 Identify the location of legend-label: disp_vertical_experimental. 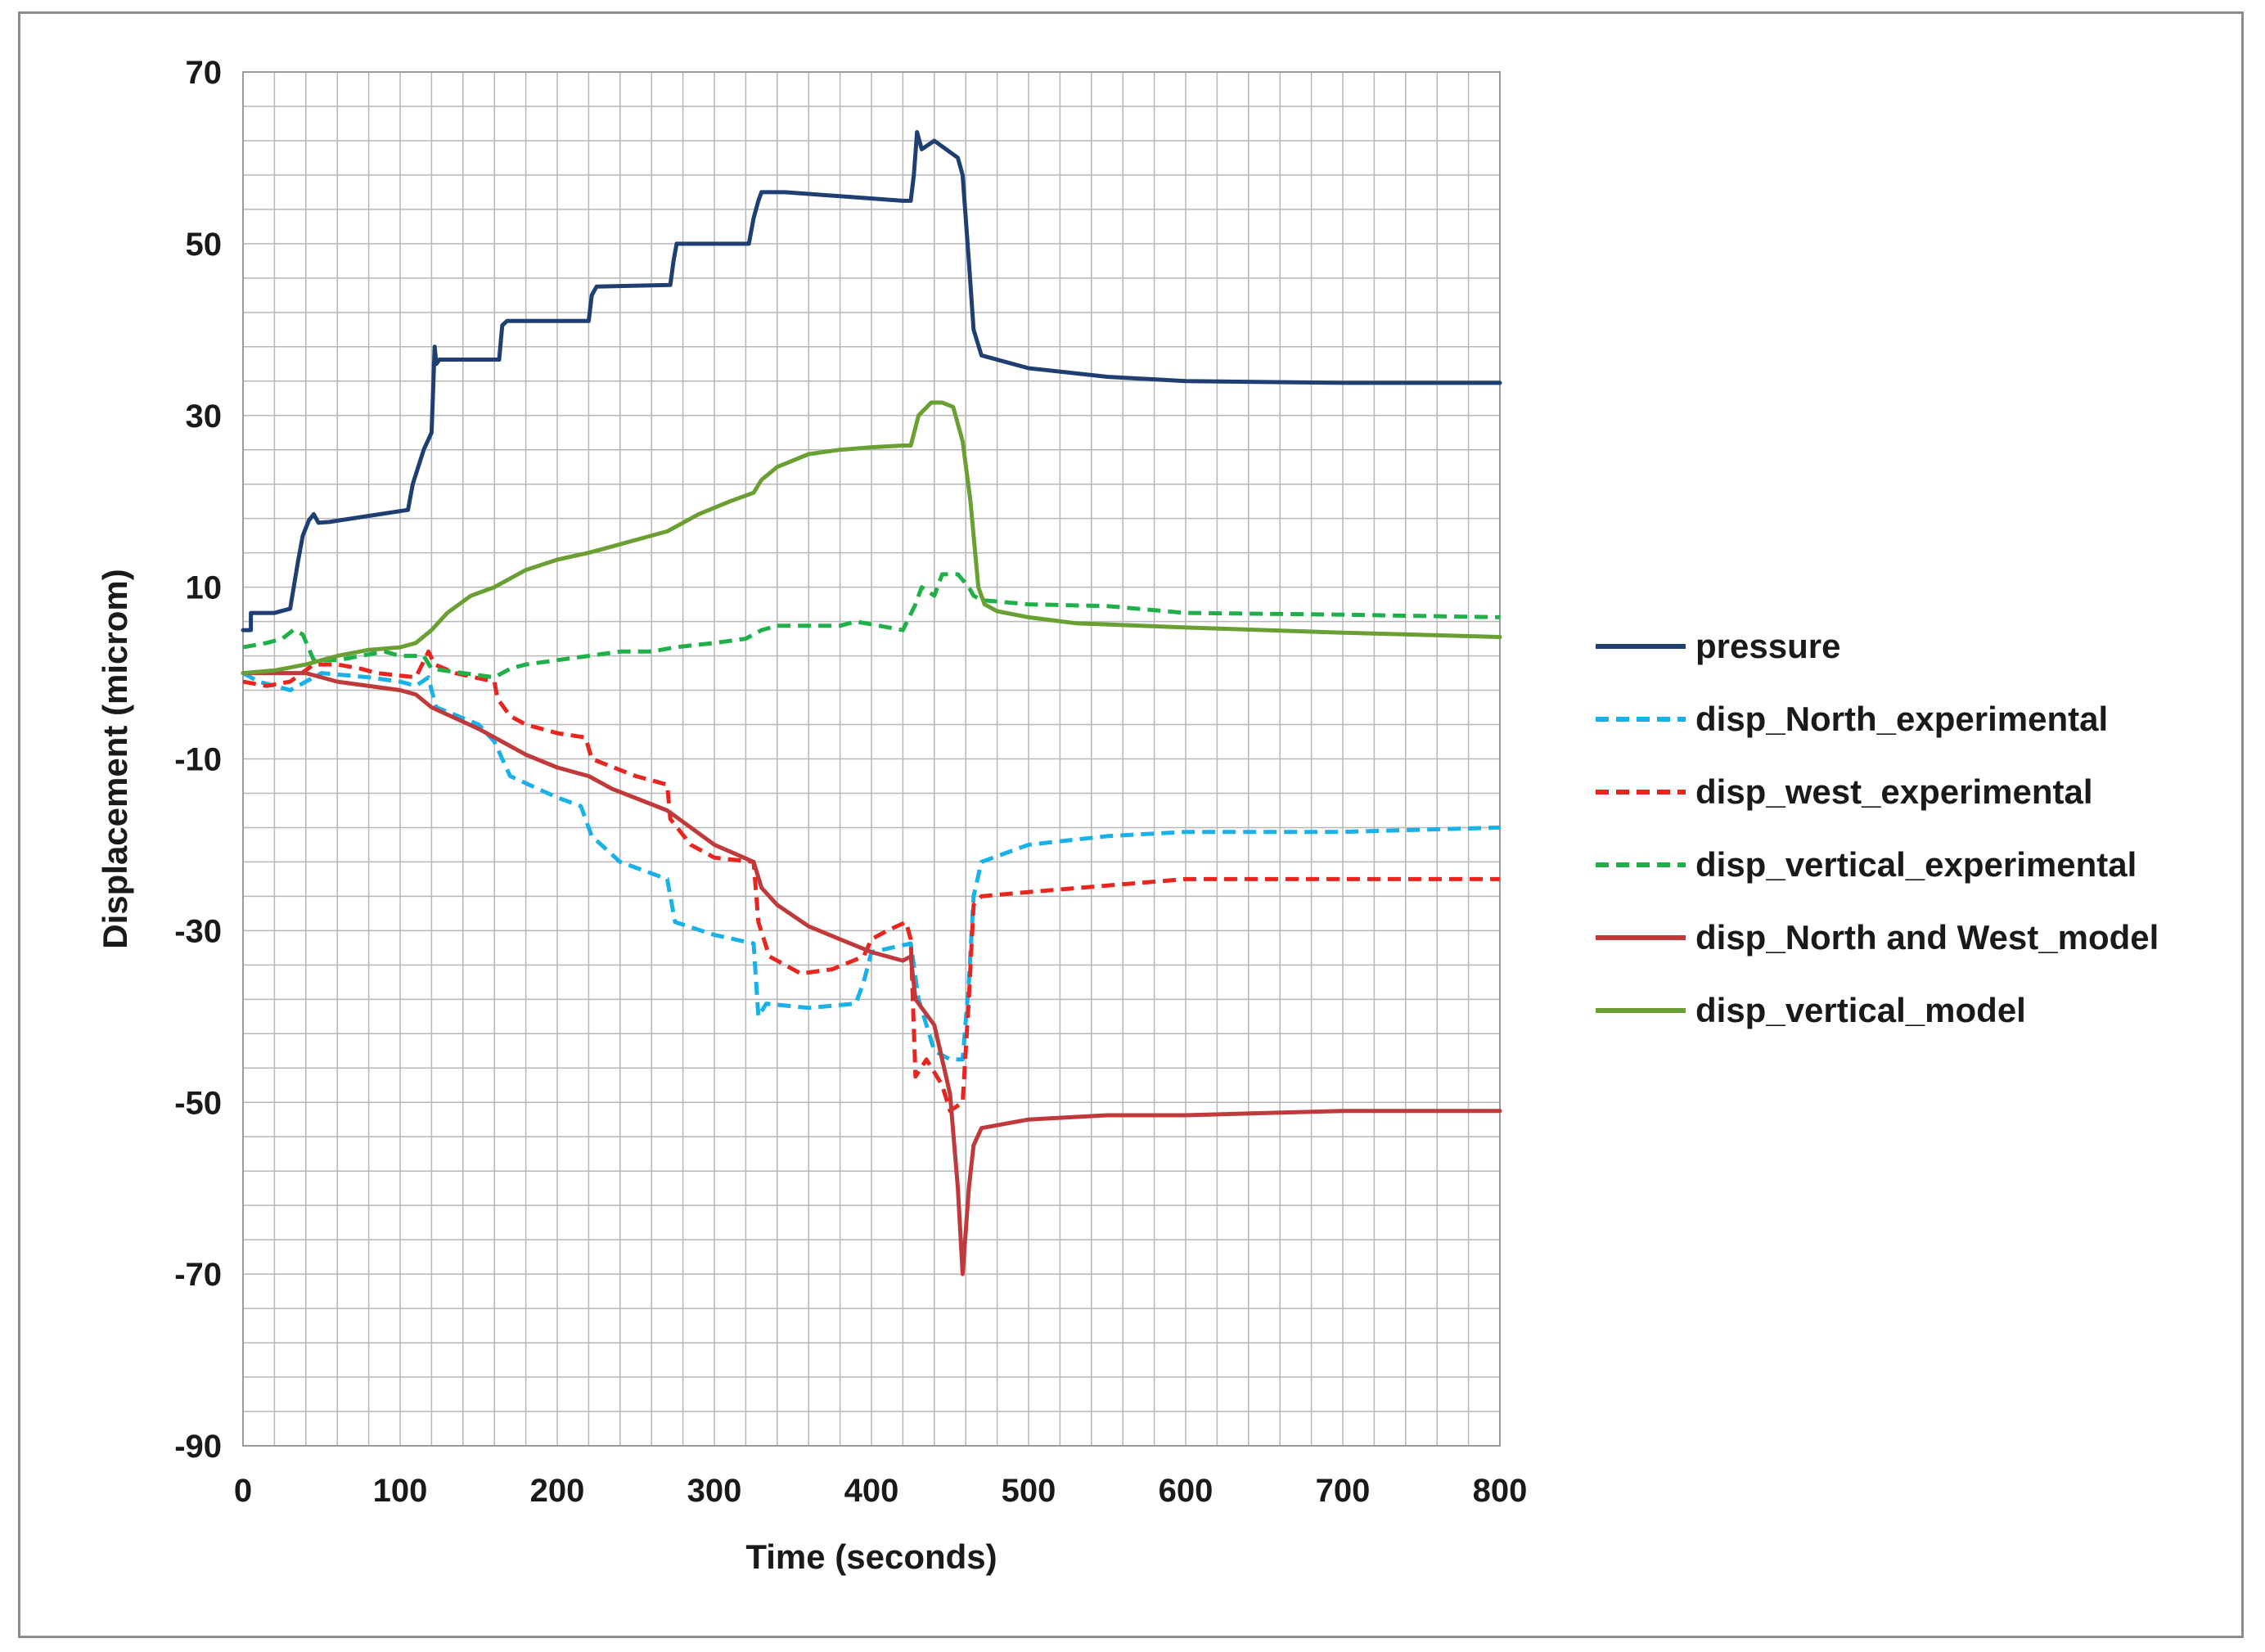
(1916, 864).